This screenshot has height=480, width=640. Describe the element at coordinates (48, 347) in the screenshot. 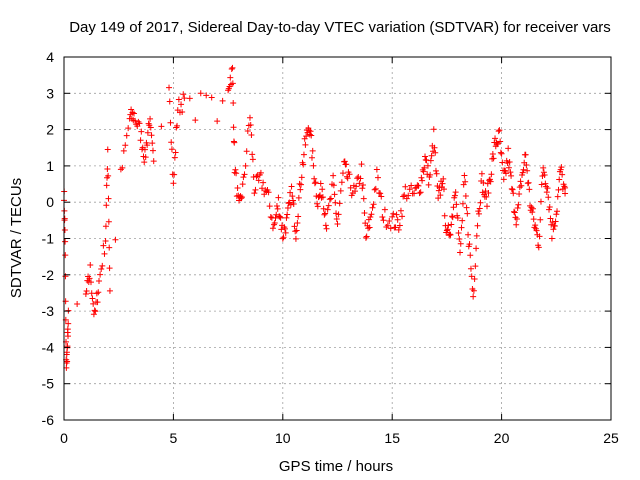

I see `y-tick-label: -4` at that location.